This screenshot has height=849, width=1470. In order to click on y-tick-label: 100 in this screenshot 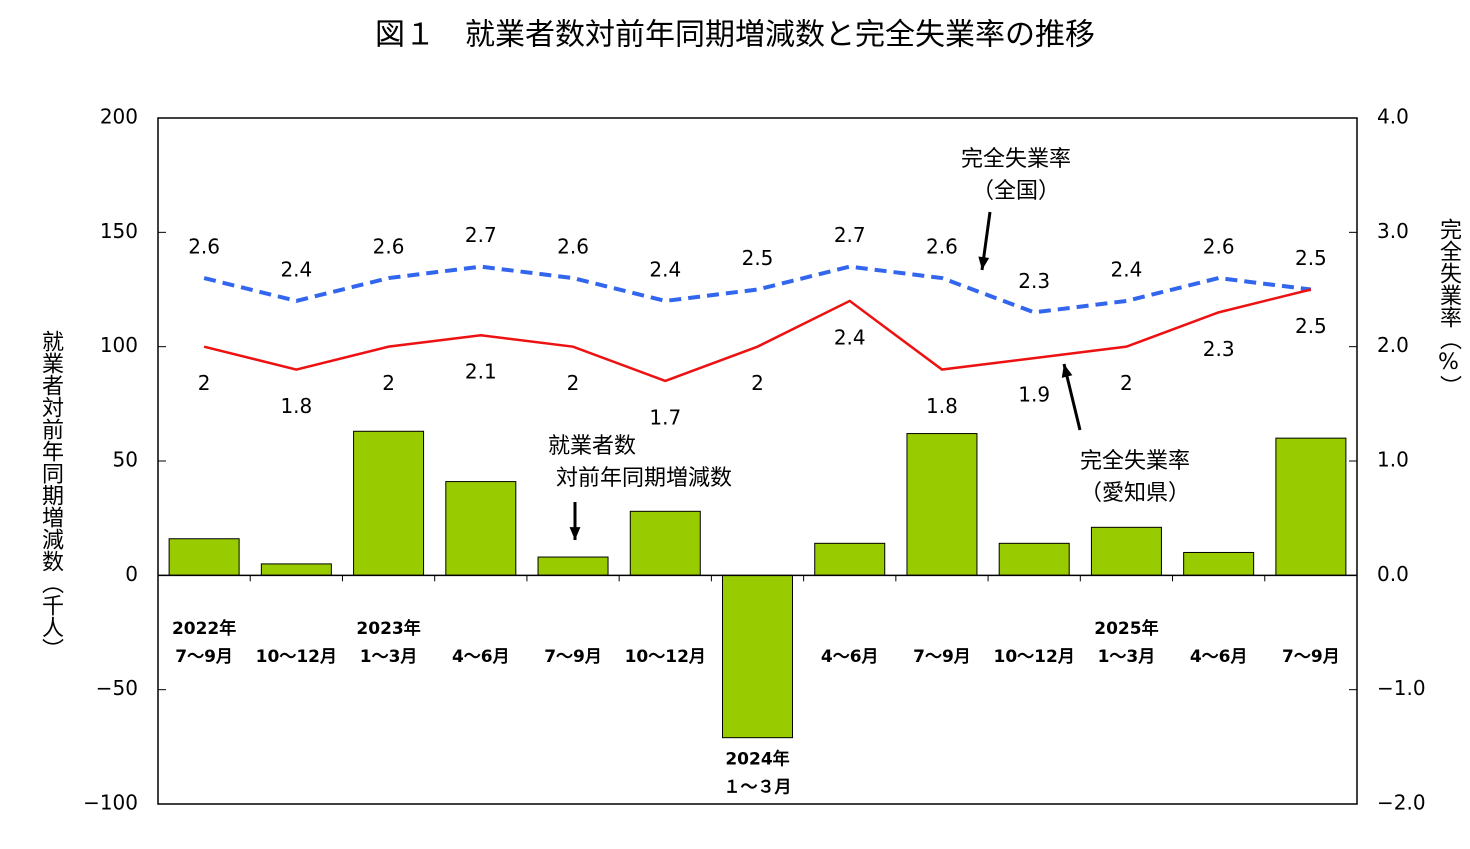, I will do `click(119, 345)`.